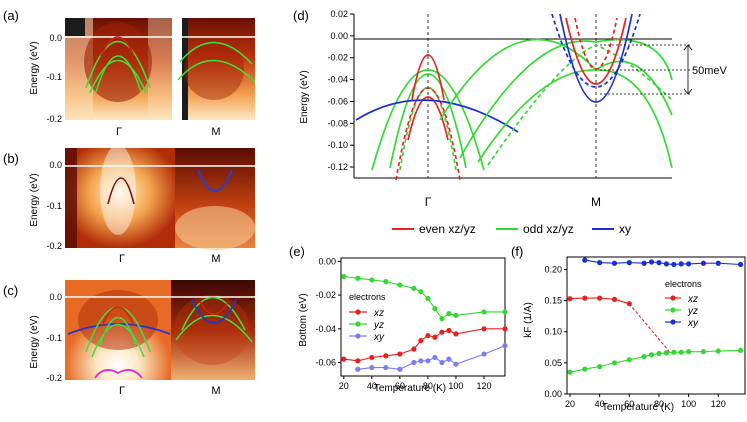 The width and height of the screenshot is (747, 422). Describe the element at coordinates (55, 38) in the screenshot. I see `panel-a-ytick: 0.0` at that location.